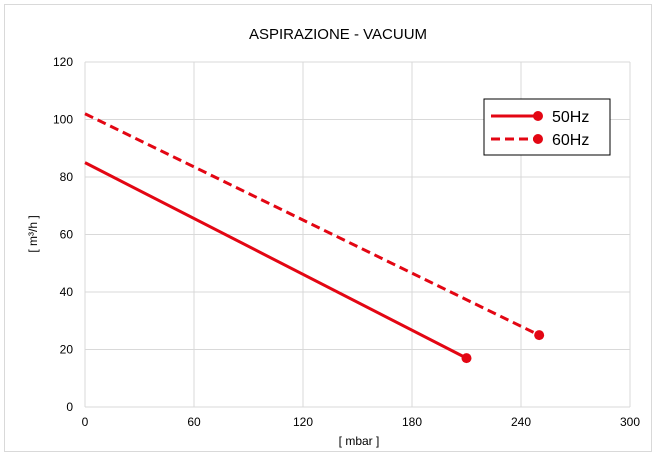 The width and height of the screenshot is (658, 457). I want to click on legend-label-60Hz: 60Hz, so click(570, 140).